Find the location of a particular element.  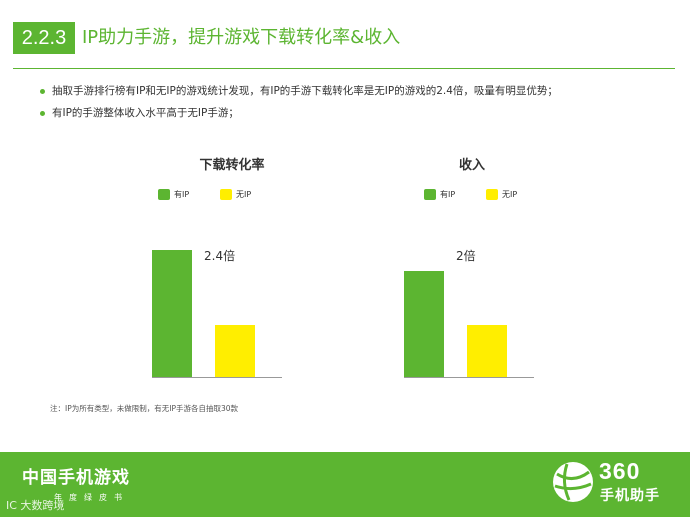

section-number: 2.2.3 is located at coordinates (44, 38).